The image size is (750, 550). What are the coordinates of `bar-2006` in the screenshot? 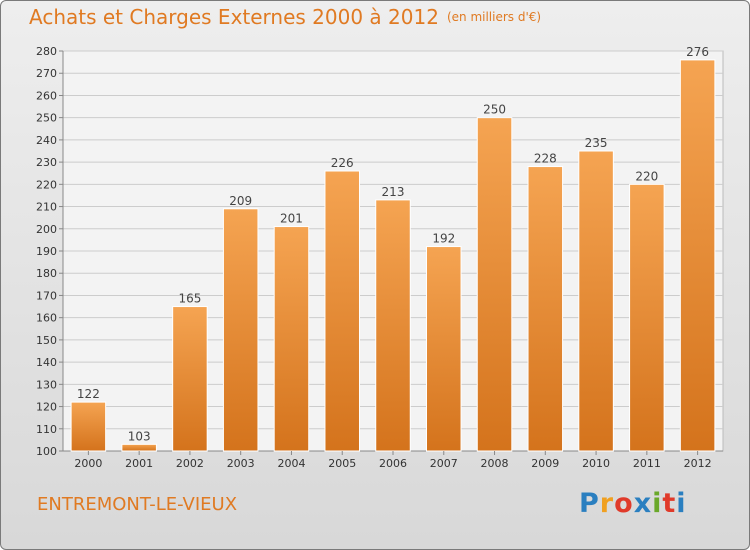 It's located at (393, 325).